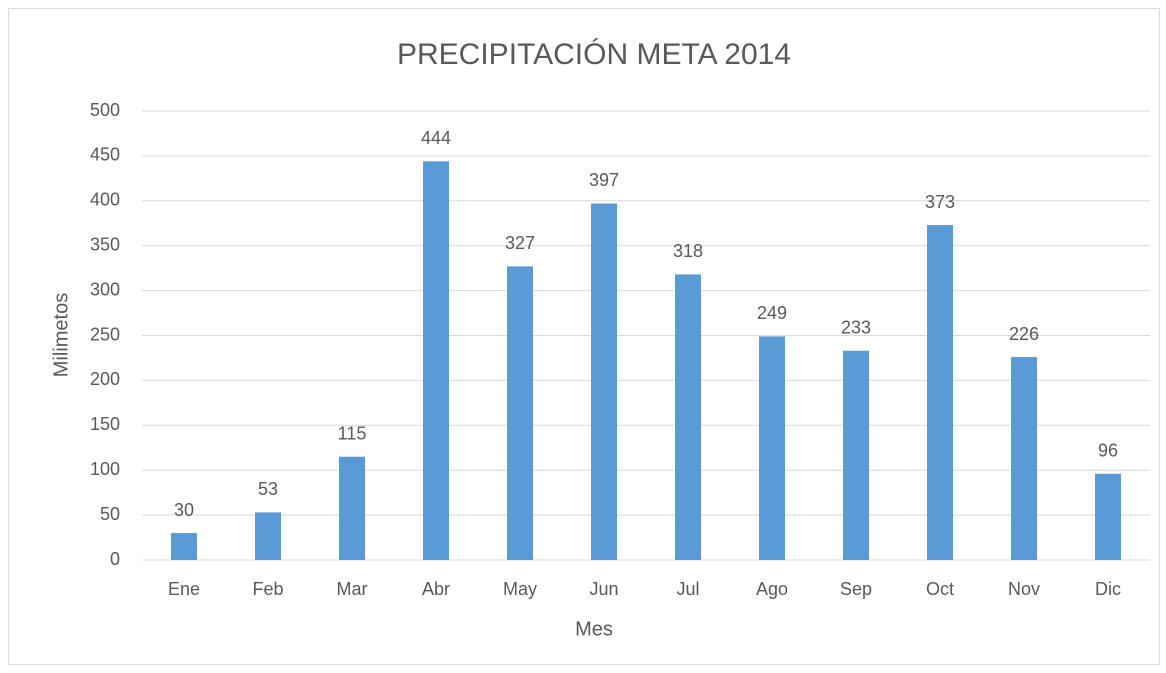  I want to click on y-tick-label: 350, so click(105, 244).